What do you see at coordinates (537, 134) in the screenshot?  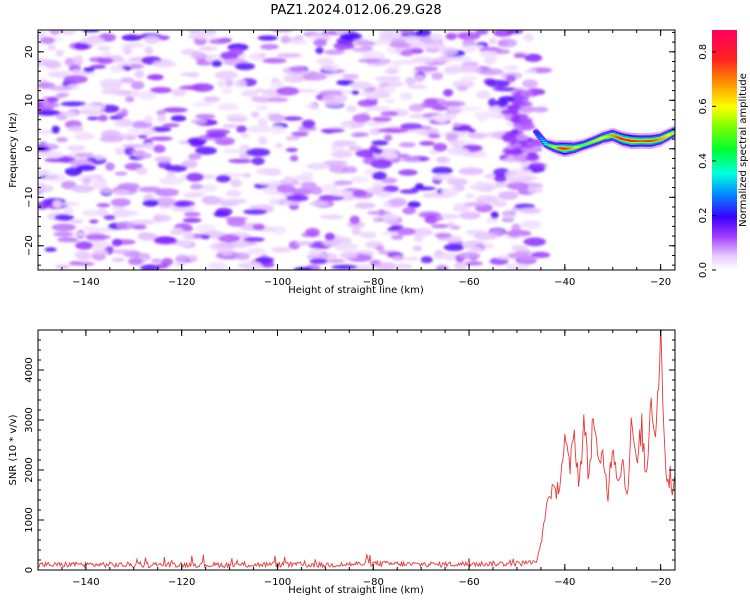 I see `signal-track-segment` at bounding box center [537, 134].